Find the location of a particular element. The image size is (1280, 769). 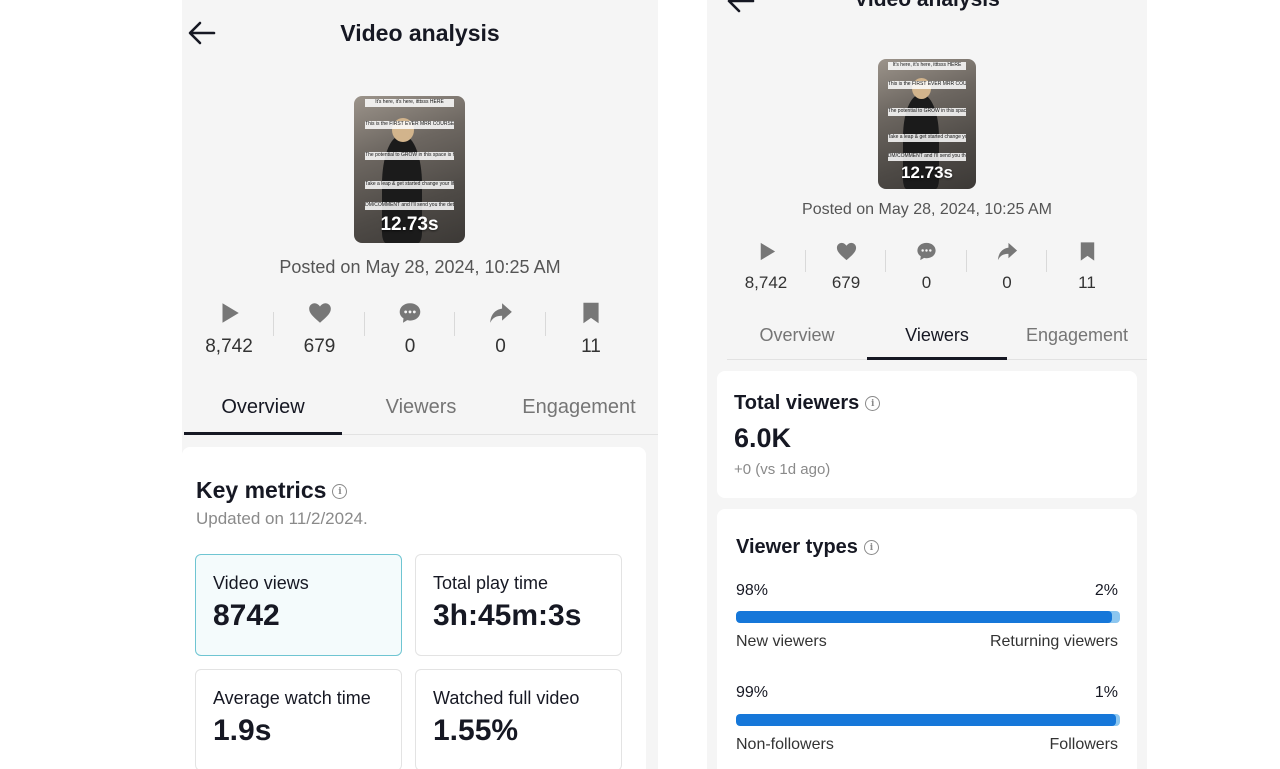

viewer-split-bar is located at coordinates (928, 617).